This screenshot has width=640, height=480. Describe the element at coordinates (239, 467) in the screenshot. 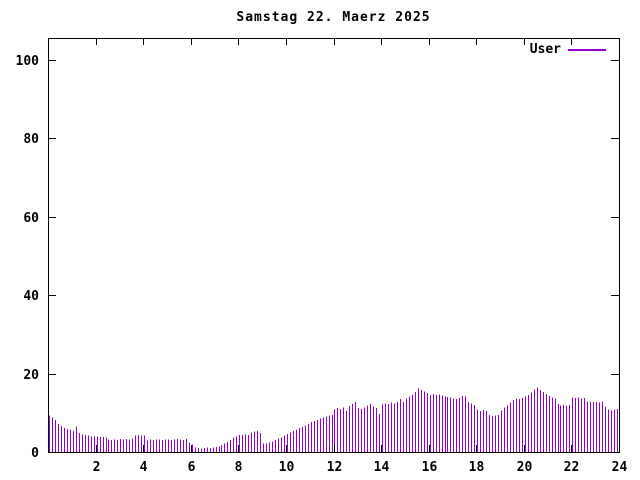

I see `x-tick-label: 8` at that location.